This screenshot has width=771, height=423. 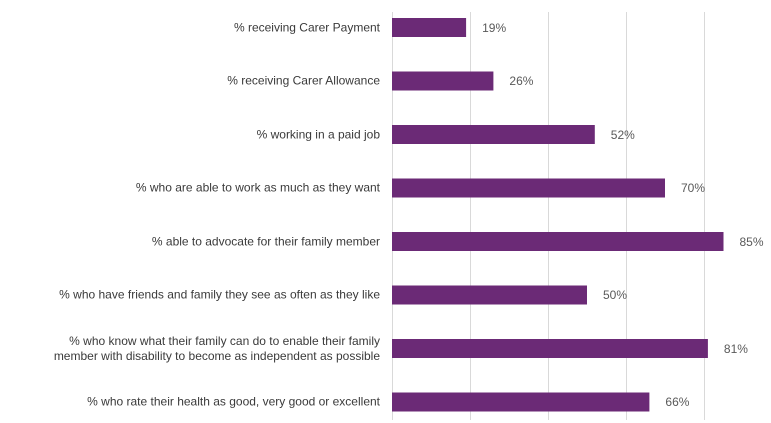 What do you see at coordinates (751, 241) in the screenshot?
I see `value-label-4: 85%` at bounding box center [751, 241].